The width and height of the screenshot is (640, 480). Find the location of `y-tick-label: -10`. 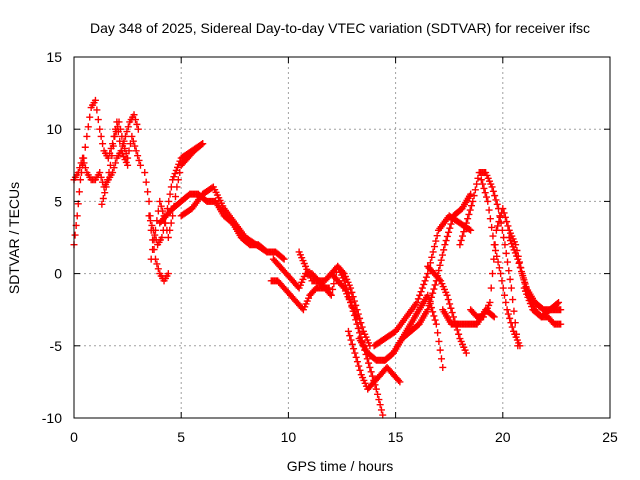

y-tick-label: -10 is located at coordinates (52, 418).